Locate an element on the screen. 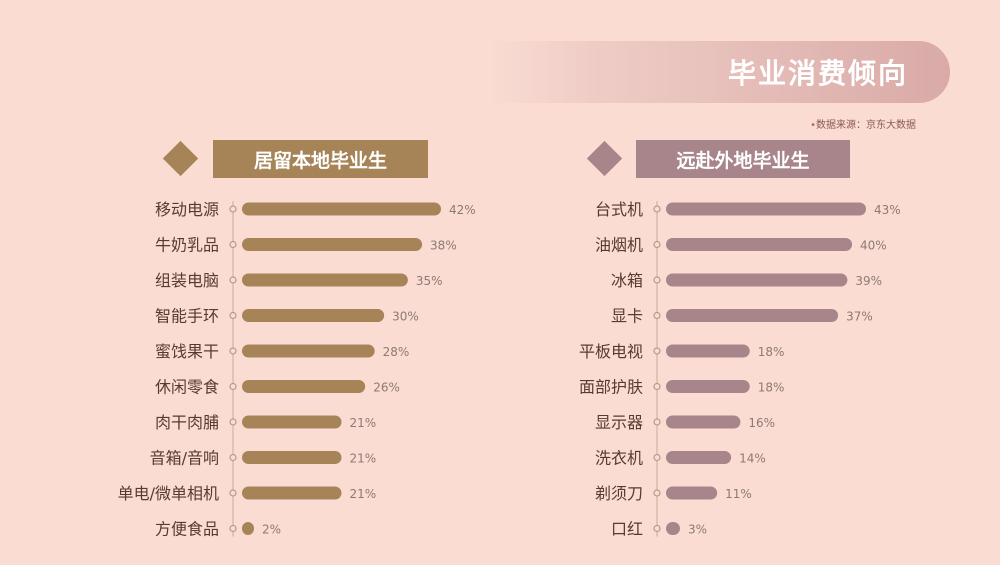 This screenshot has height=565, width=1000. remote-category-label: 显示器 is located at coordinates (619, 422).